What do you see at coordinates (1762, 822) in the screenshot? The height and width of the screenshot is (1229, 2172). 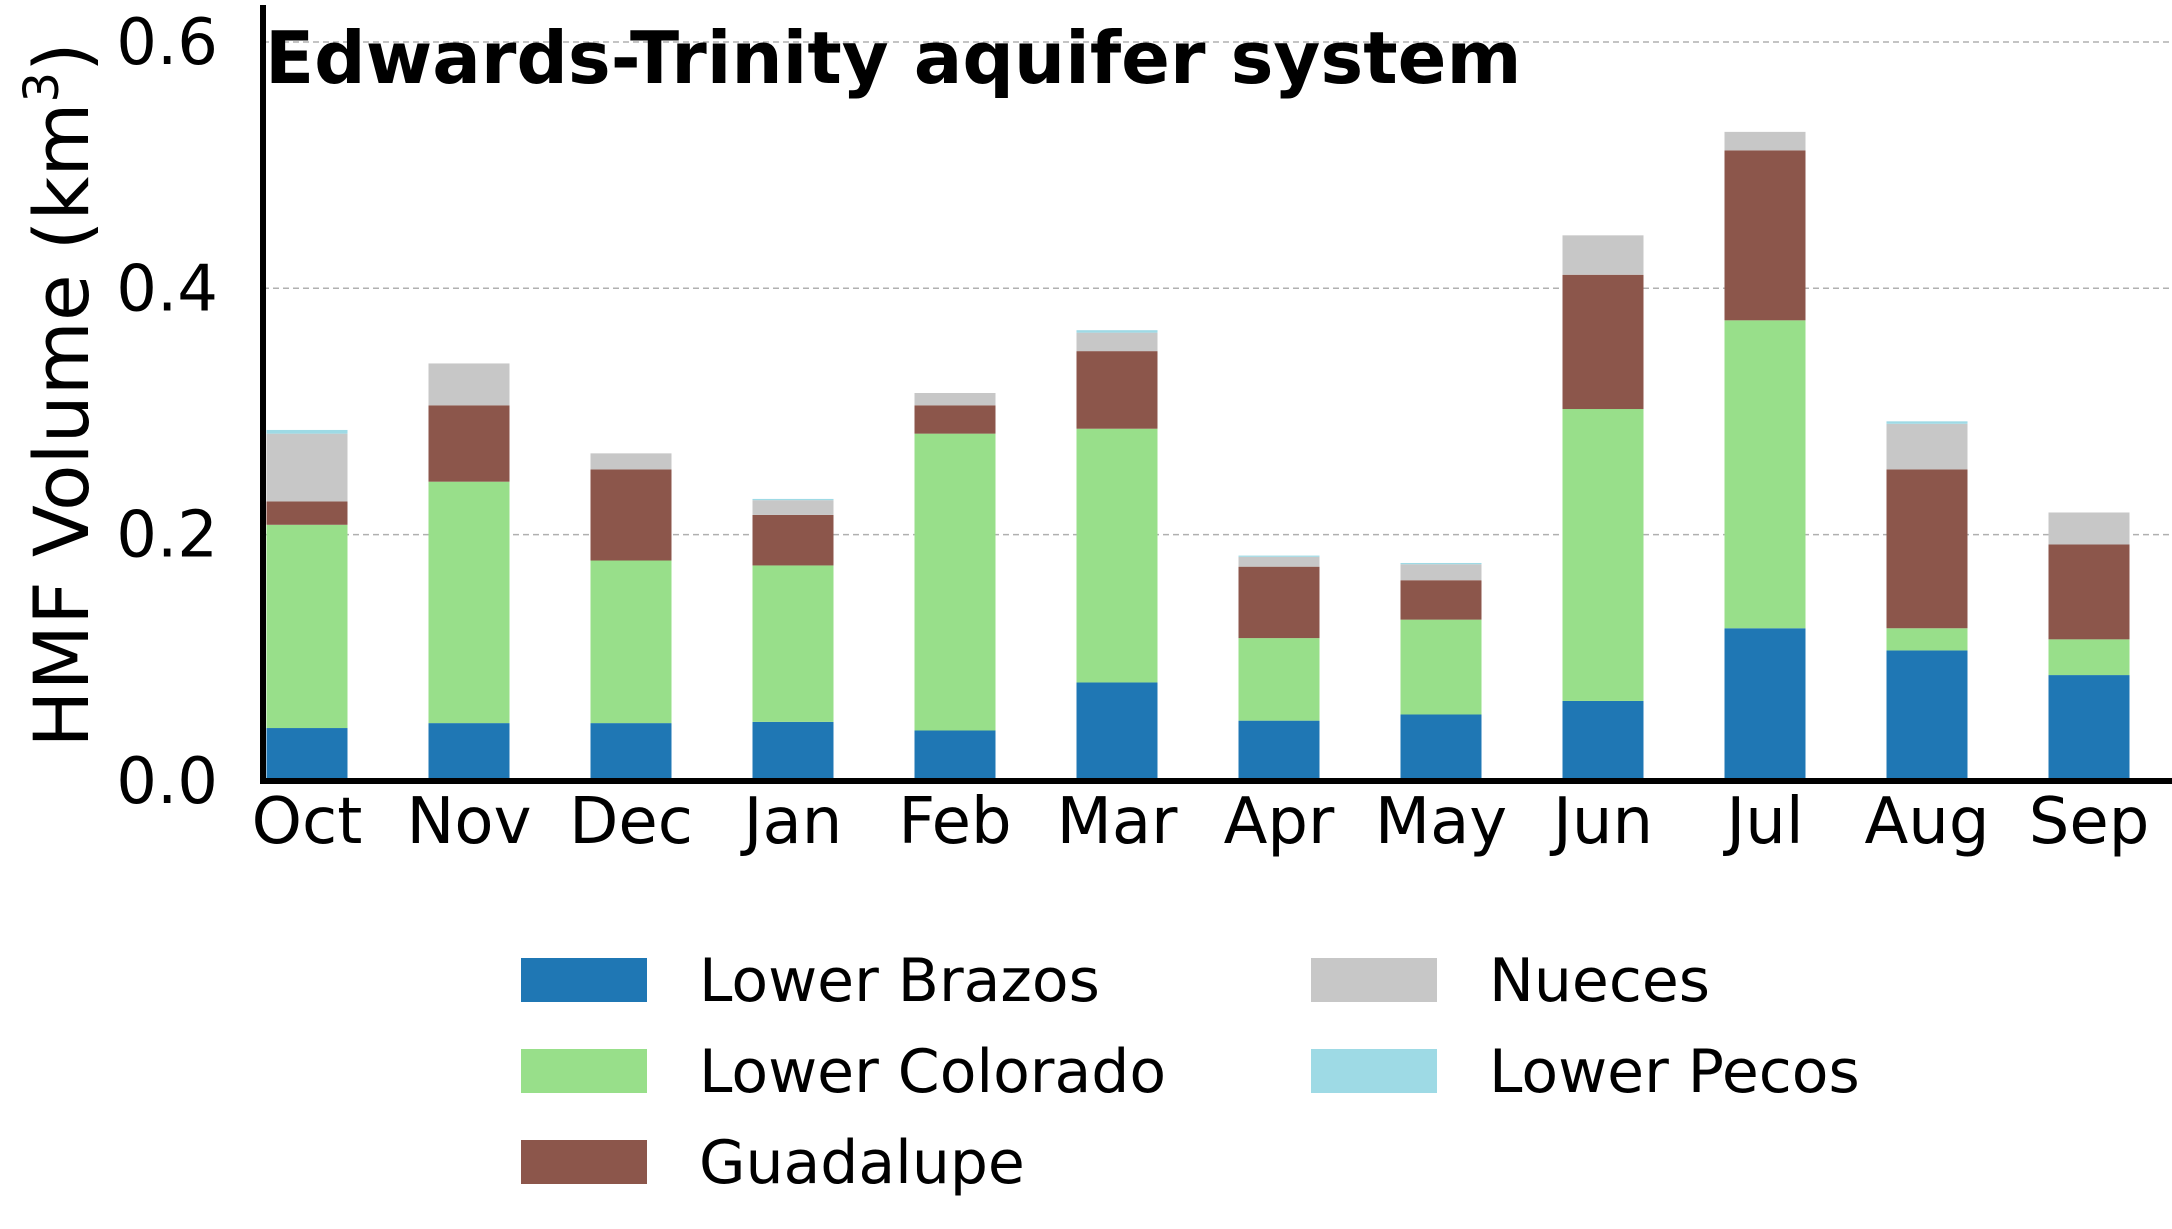 I see `x-tick-label: Jul` at bounding box center [1762, 822].